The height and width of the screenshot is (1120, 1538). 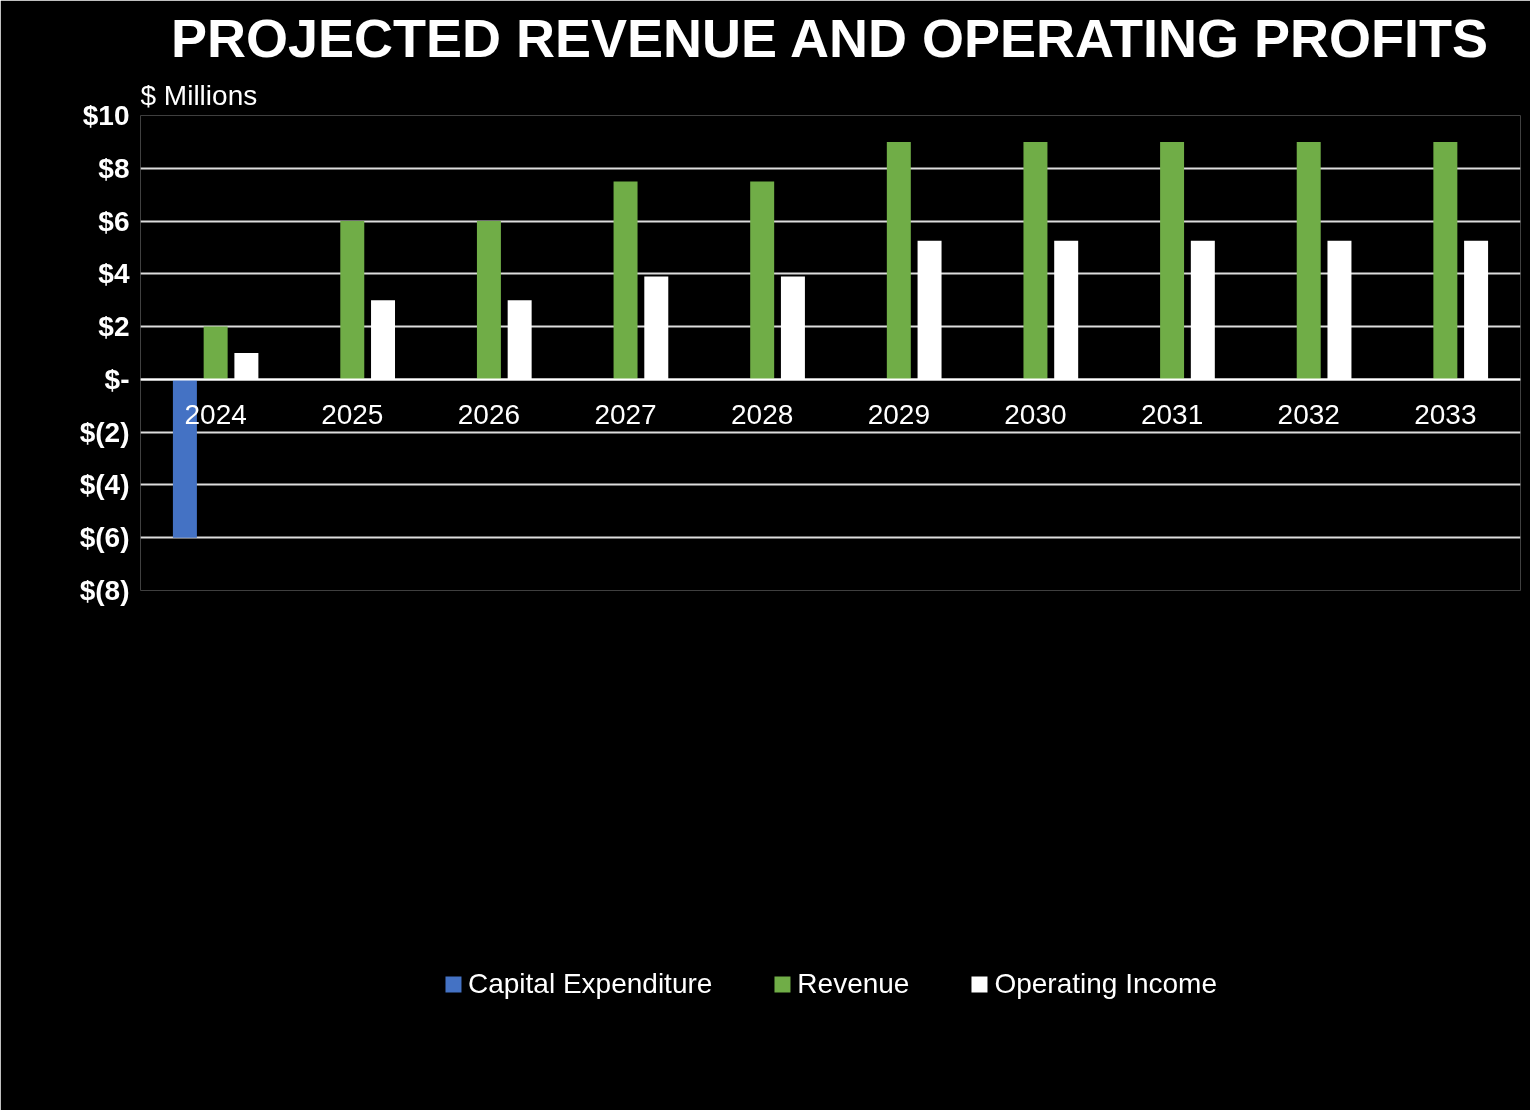 I want to click on legend-label: Revenue, so click(x=853, y=984).